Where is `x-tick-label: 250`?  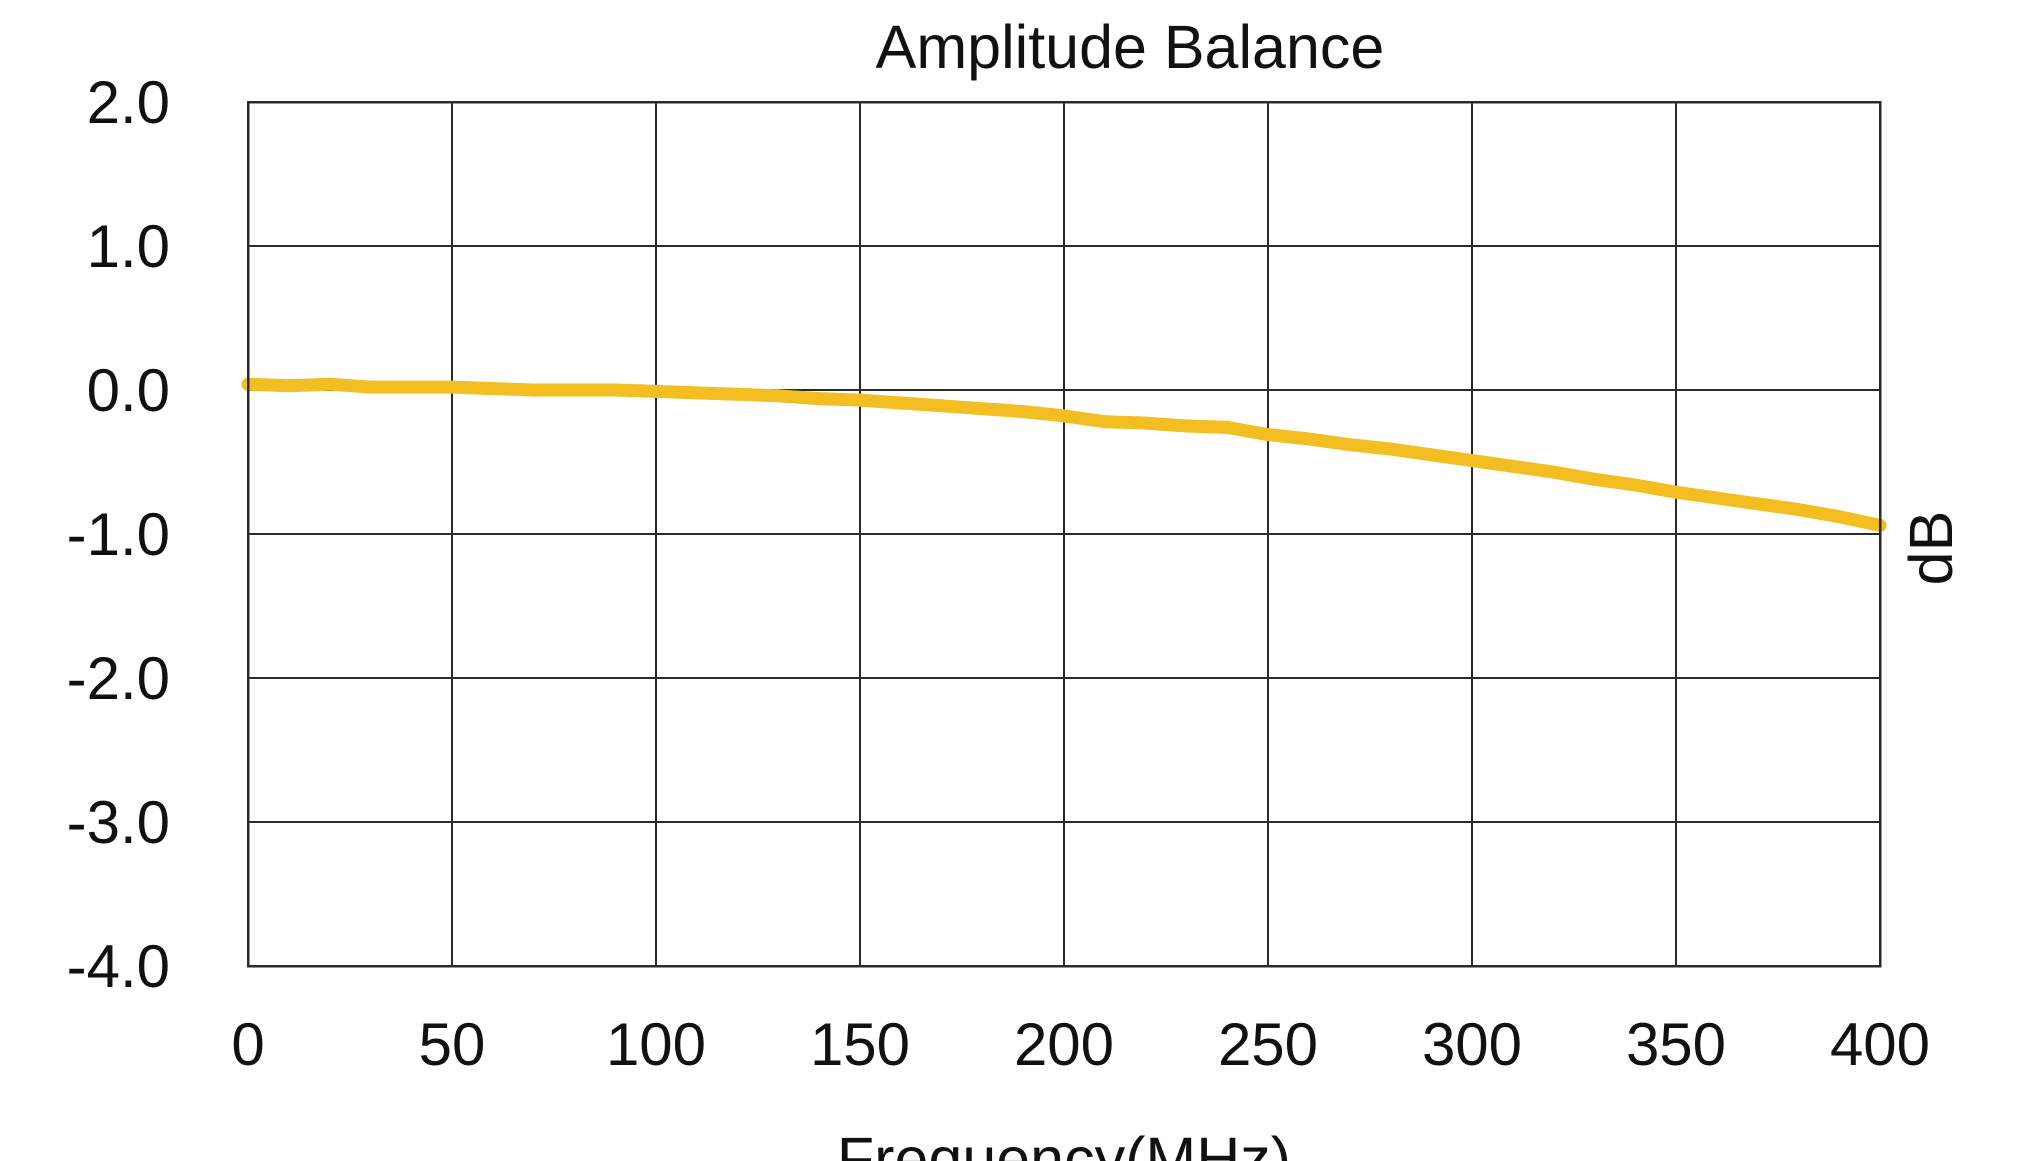 x-tick-label: 250 is located at coordinates (1268, 1044).